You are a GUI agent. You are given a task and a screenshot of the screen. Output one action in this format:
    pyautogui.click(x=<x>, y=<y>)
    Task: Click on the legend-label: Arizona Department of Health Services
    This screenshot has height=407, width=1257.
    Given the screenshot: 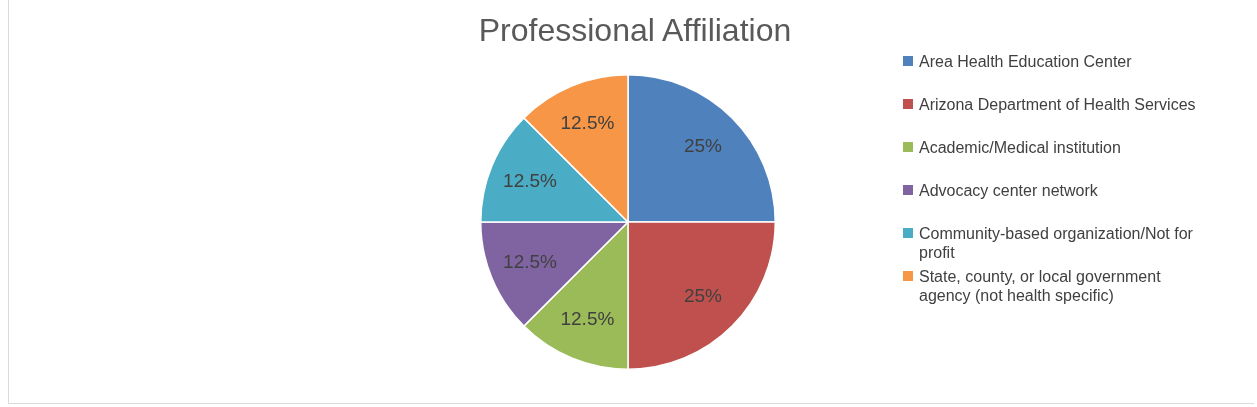 What is the action you would take?
    pyautogui.click(x=1057, y=104)
    